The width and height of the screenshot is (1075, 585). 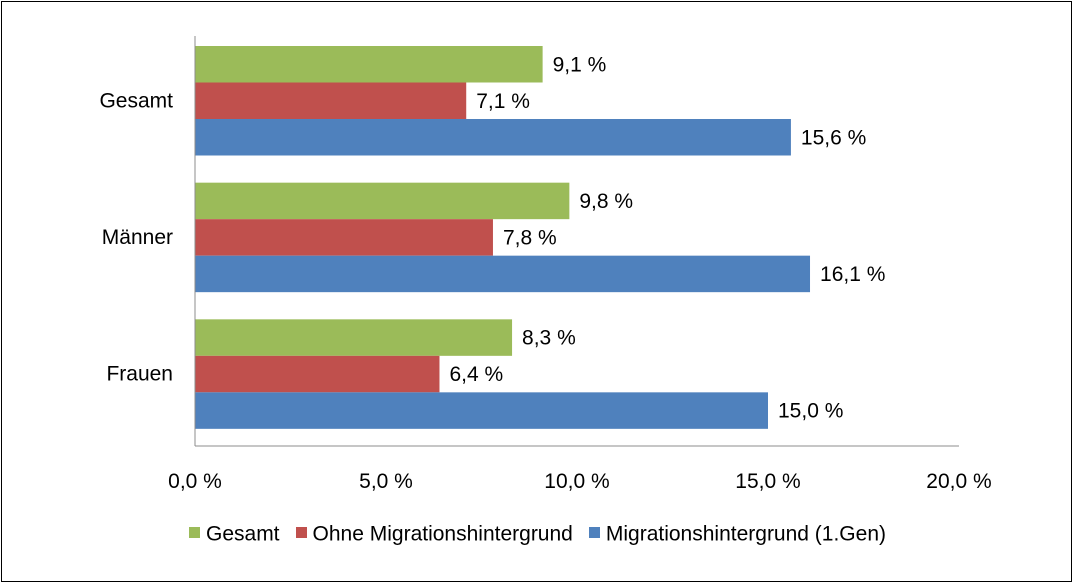 What do you see at coordinates (354, 337) in the screenshot?
I see `bar-frauen-gesamt` at bounding box center [354, 337].